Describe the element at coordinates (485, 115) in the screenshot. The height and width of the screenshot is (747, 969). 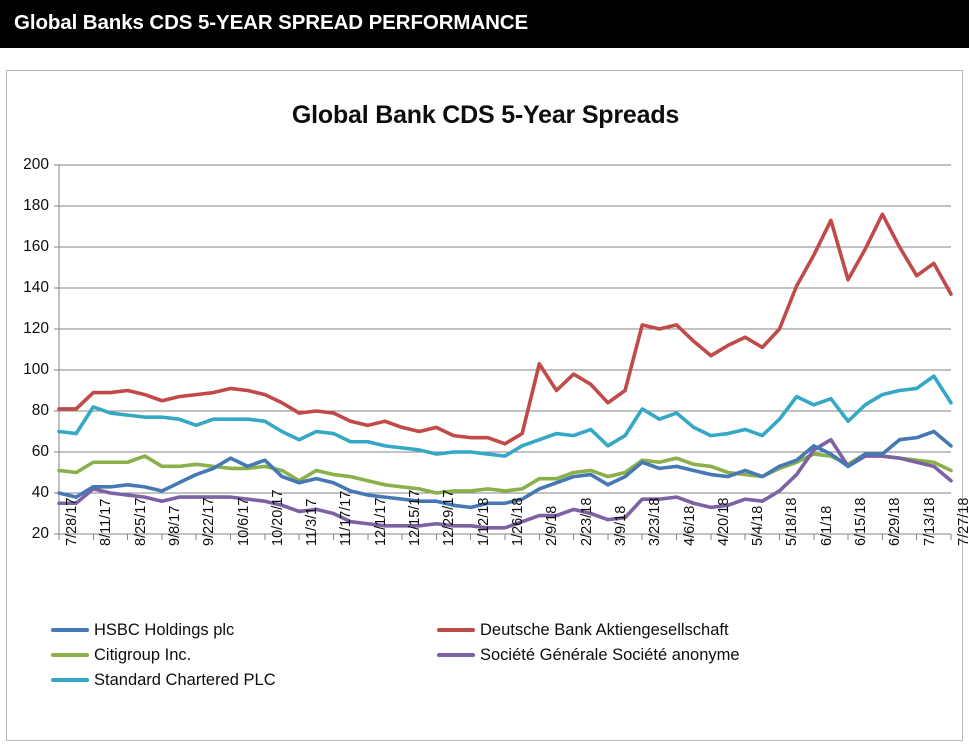
I see `chart-title: Global Bank CDS 5-Year Spreads` at that location.